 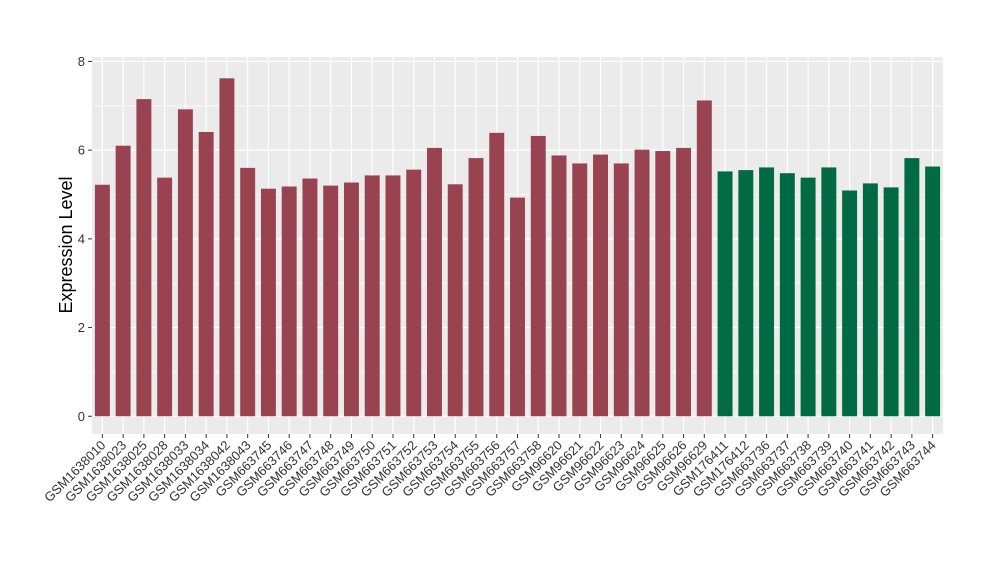 What do you see at coordinates (621, 290) in the screenshot?
I see `bar-GSM96623` at bounding box center [621, 290].